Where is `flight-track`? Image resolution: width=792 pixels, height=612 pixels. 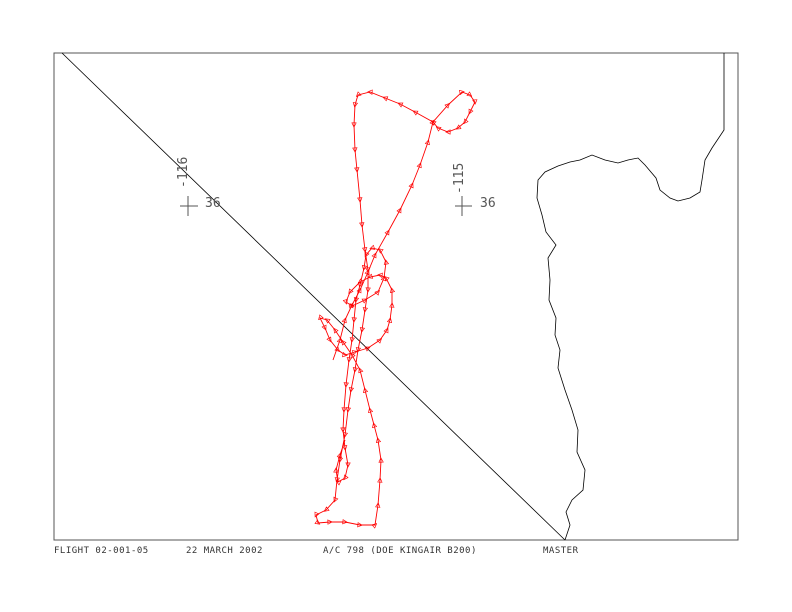 flight-track is located at coordinates (395, 308).